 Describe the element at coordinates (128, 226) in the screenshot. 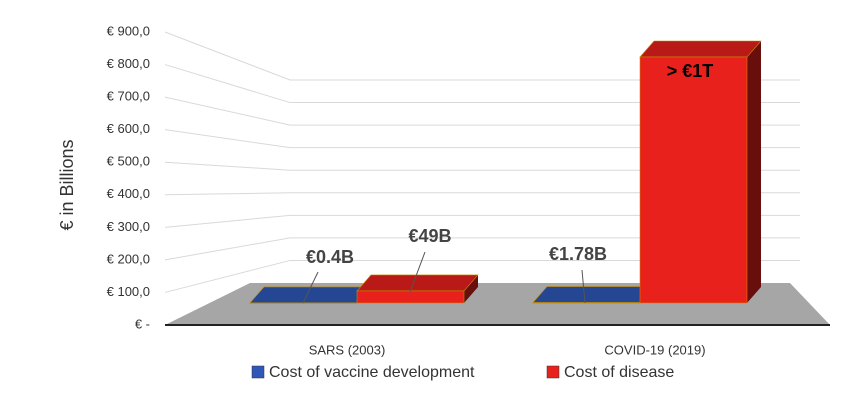

I see `y-tick-label: € 300,0` at that location.